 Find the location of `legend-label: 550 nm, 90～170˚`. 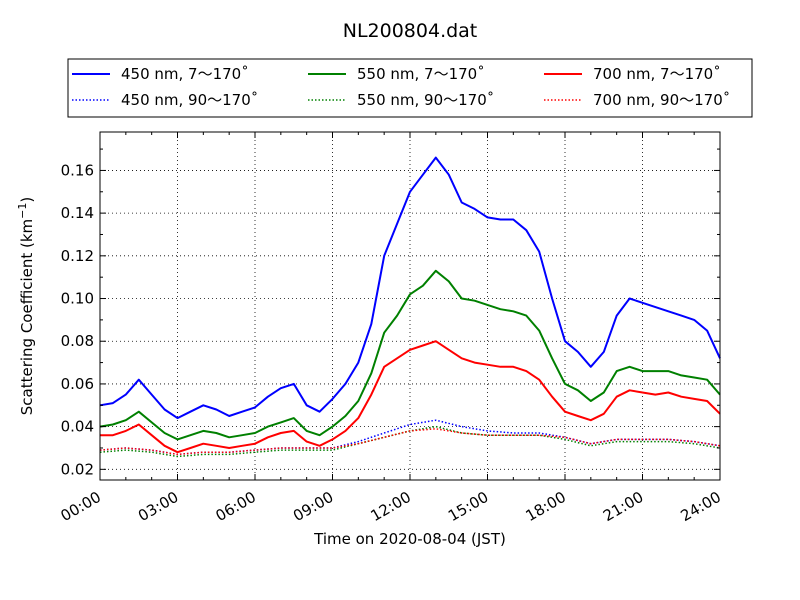

legend-label: 550 nm, 90～170˚ is located at coordinates (425, 100).